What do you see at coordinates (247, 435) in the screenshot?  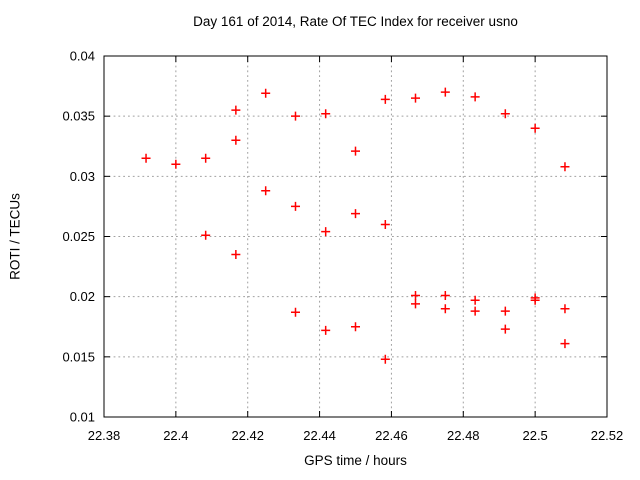 I see `x-tick-label: 22.42` at bounding box center [247, 435].